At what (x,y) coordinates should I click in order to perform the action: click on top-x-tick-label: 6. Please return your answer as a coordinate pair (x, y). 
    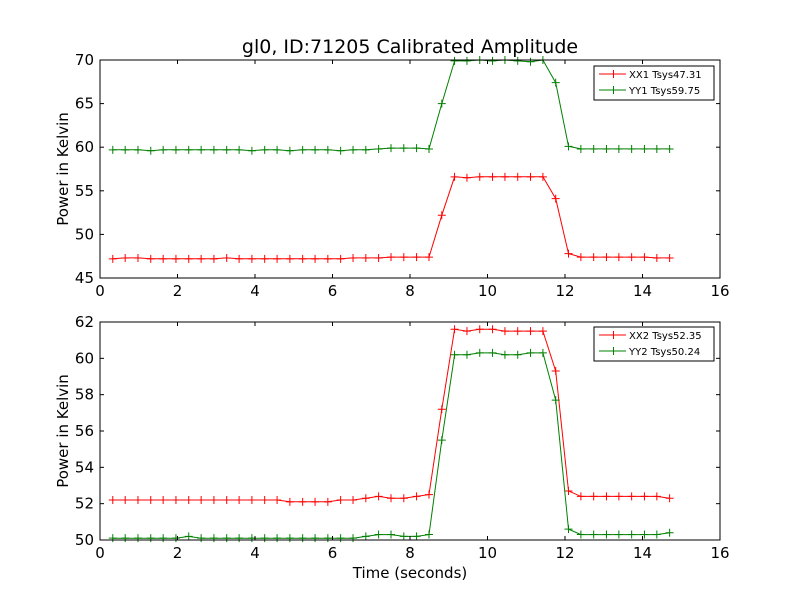
    Looking at the image, I should click on (333, 291).